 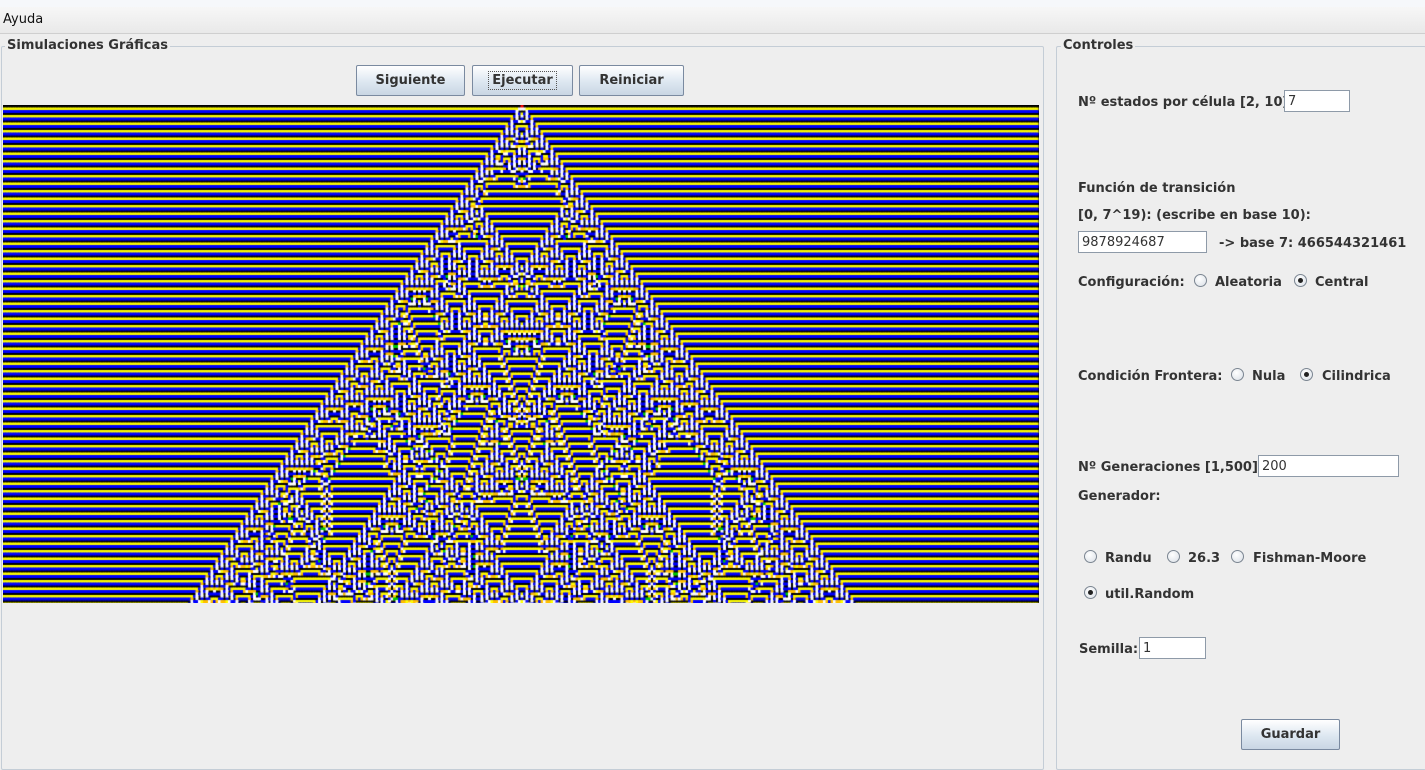 What do you see at coordinates (1172, 648) in the screenshot?
I see `seed-input` at bounding box center [1172, 648].